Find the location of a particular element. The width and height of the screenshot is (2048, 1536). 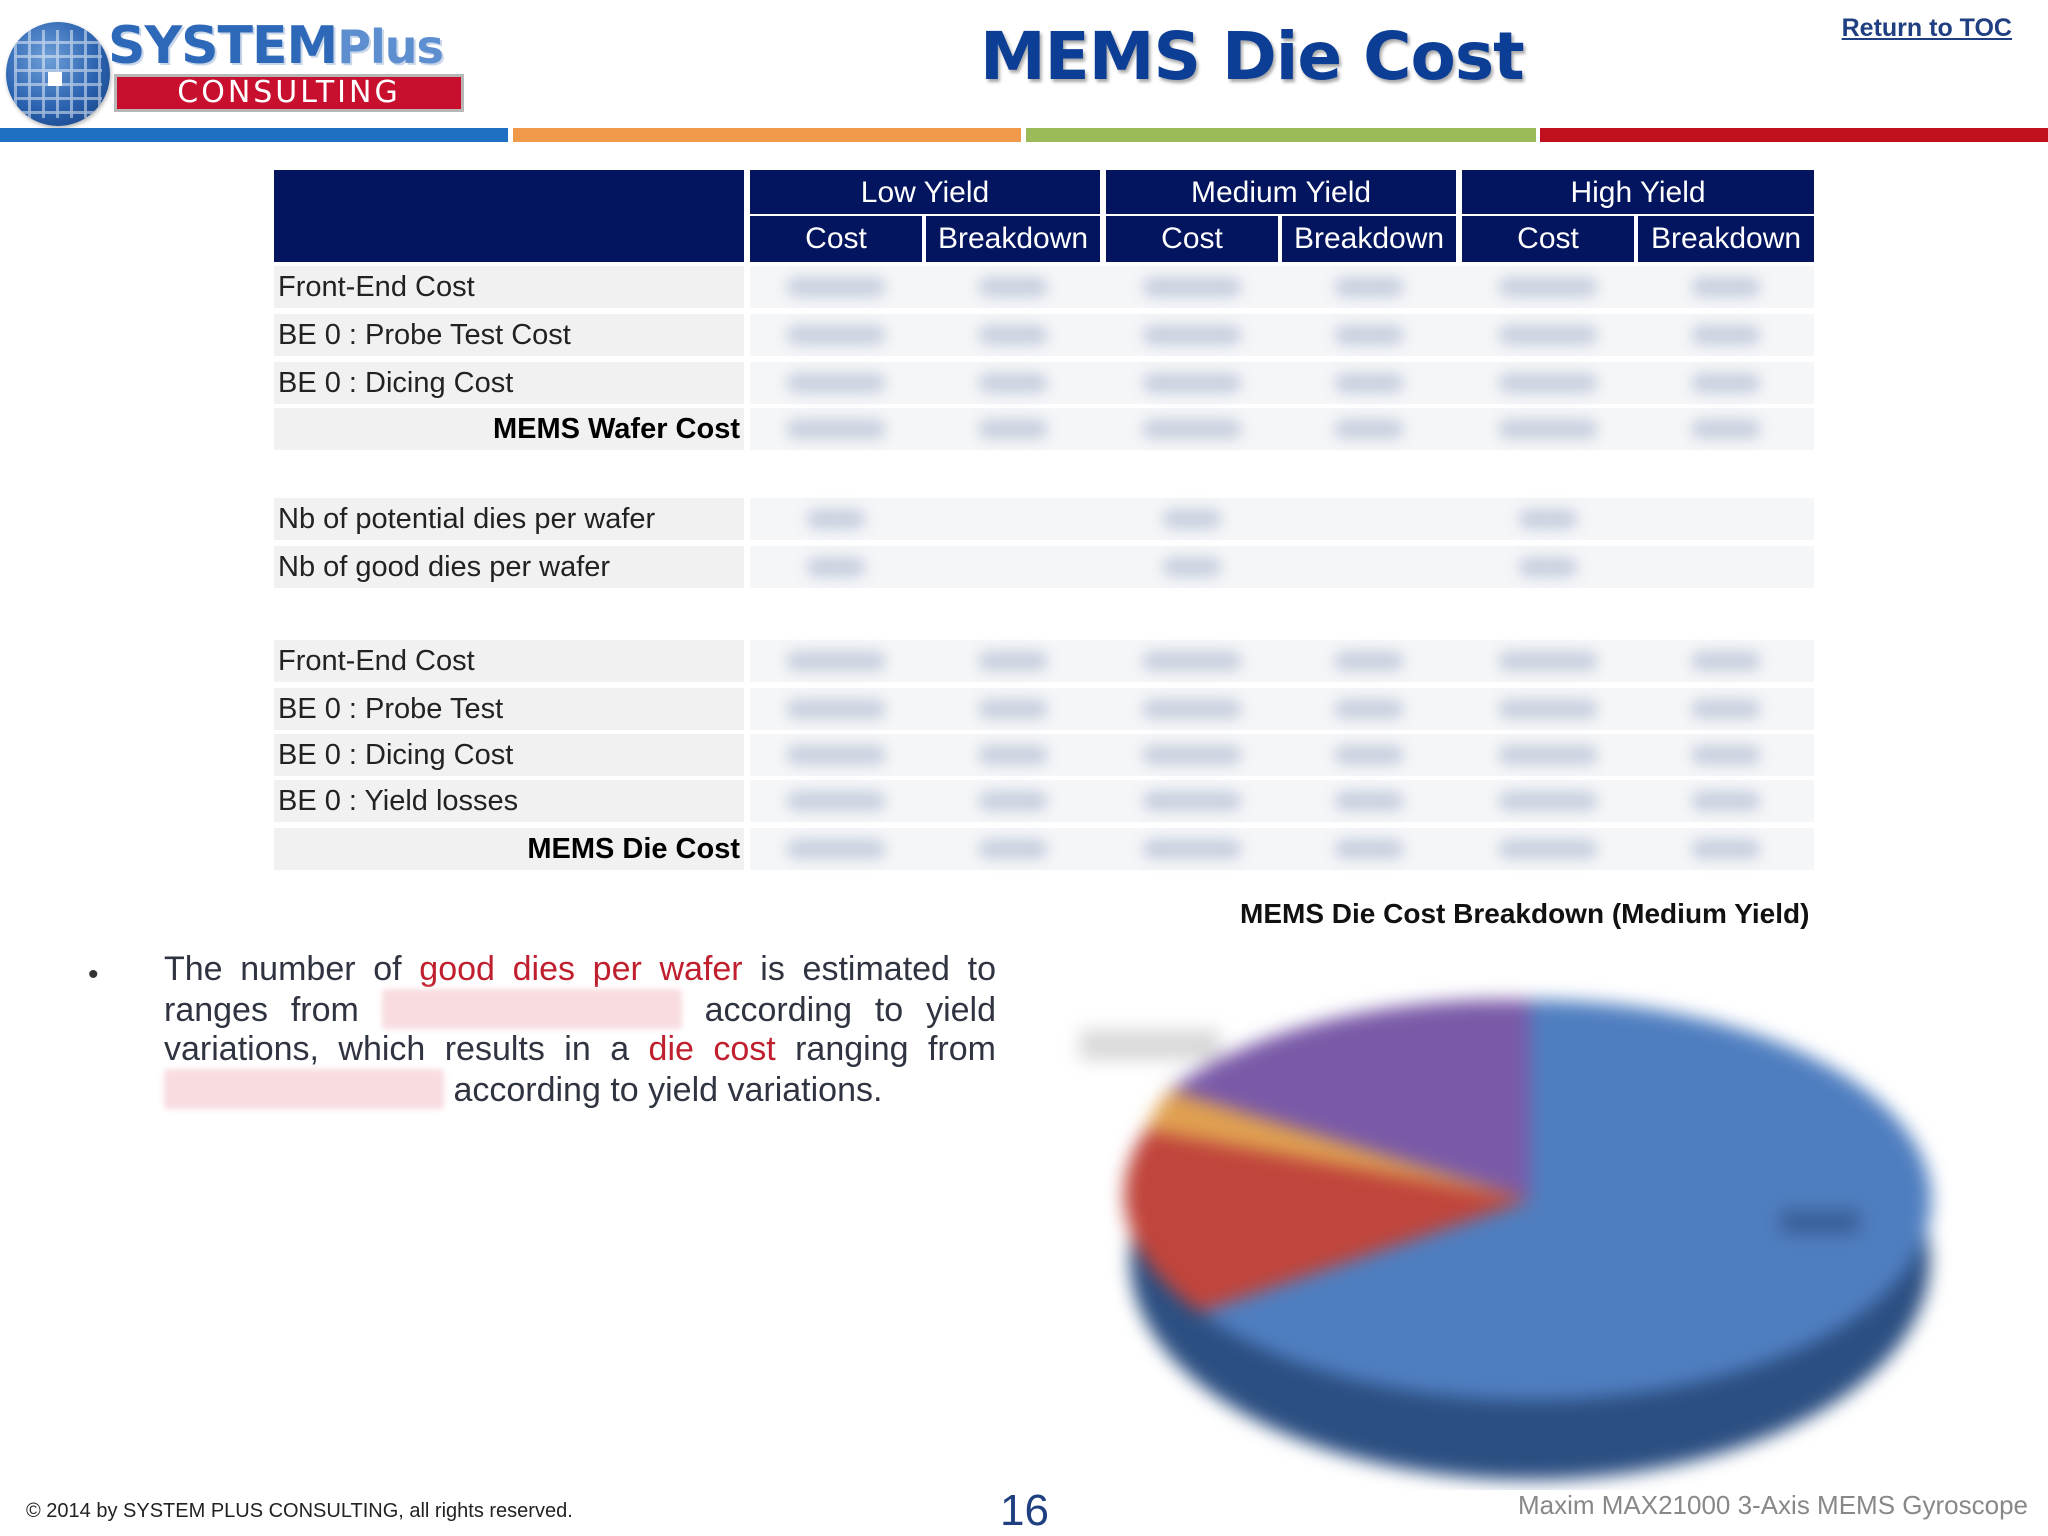

text: is estimated to ranges from is located at coordinates (580, 989).